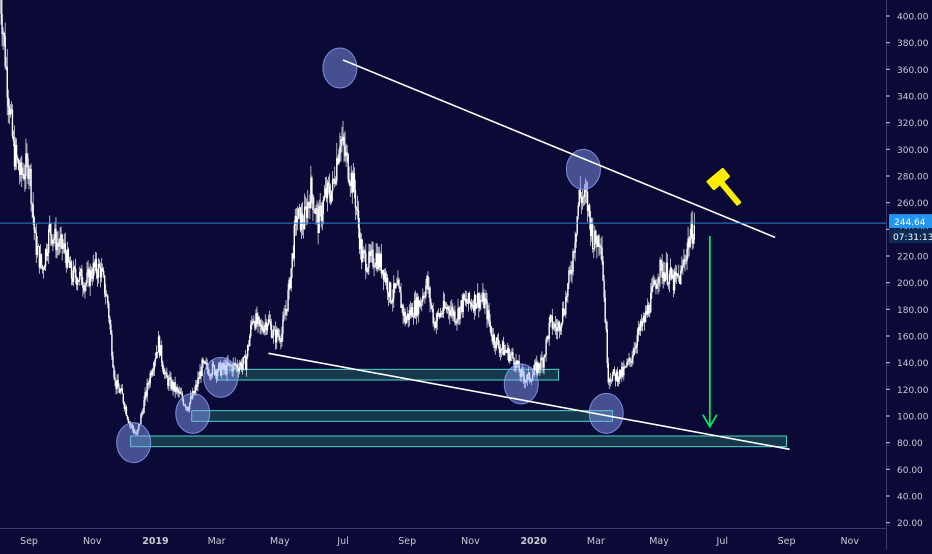 The height and width of the screenshot is (554, 932). Describe the element at coordinates (913, 44) in the screenshot. I see `price-tick-label: 380.00` at that location.